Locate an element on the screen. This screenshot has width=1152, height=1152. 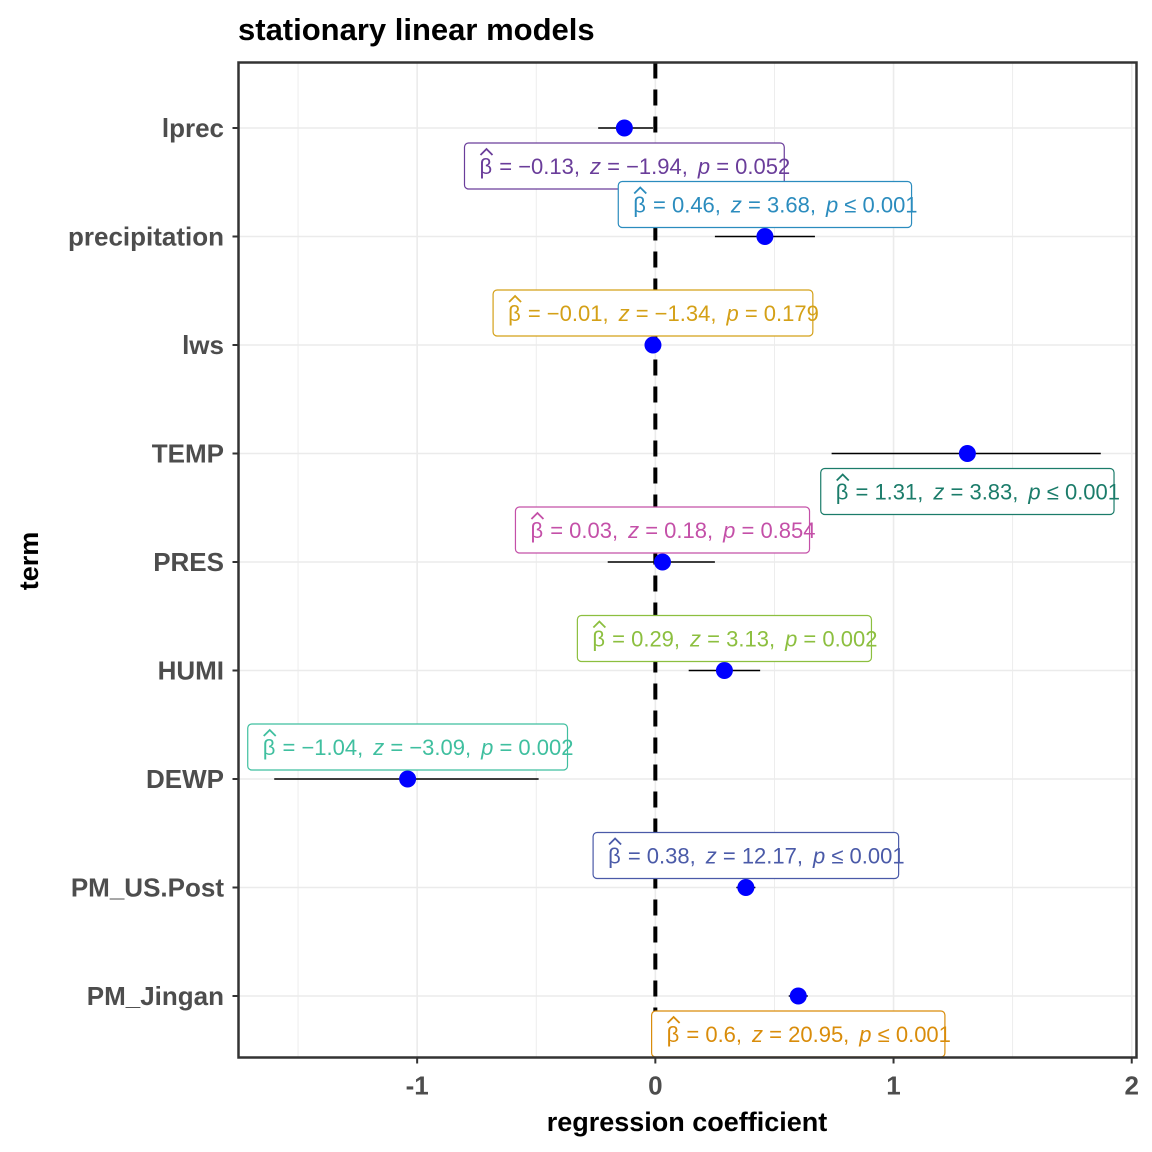
stat-label: β = −0.01, z = −1.34, p = 0.179 is located at coordinates (655, 313).